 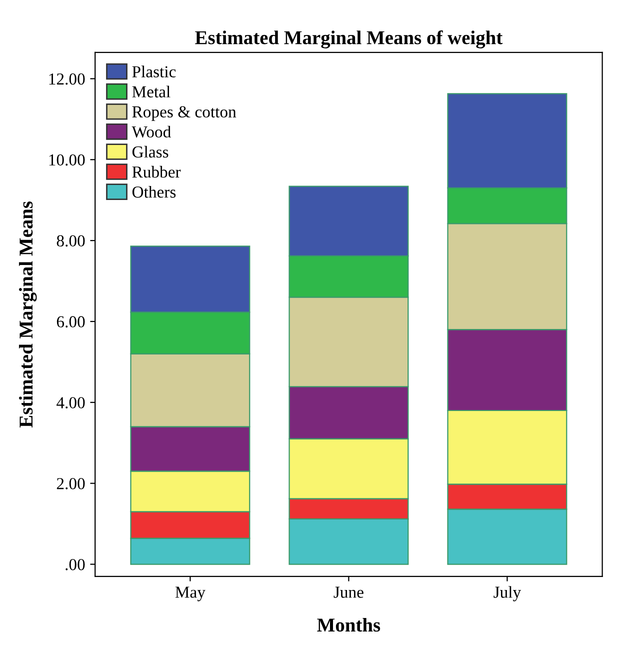 What do you see at coordinates (348, 625) in the screenshot?
I see `x-axis-title: Months` at bounding box center [348, 625].